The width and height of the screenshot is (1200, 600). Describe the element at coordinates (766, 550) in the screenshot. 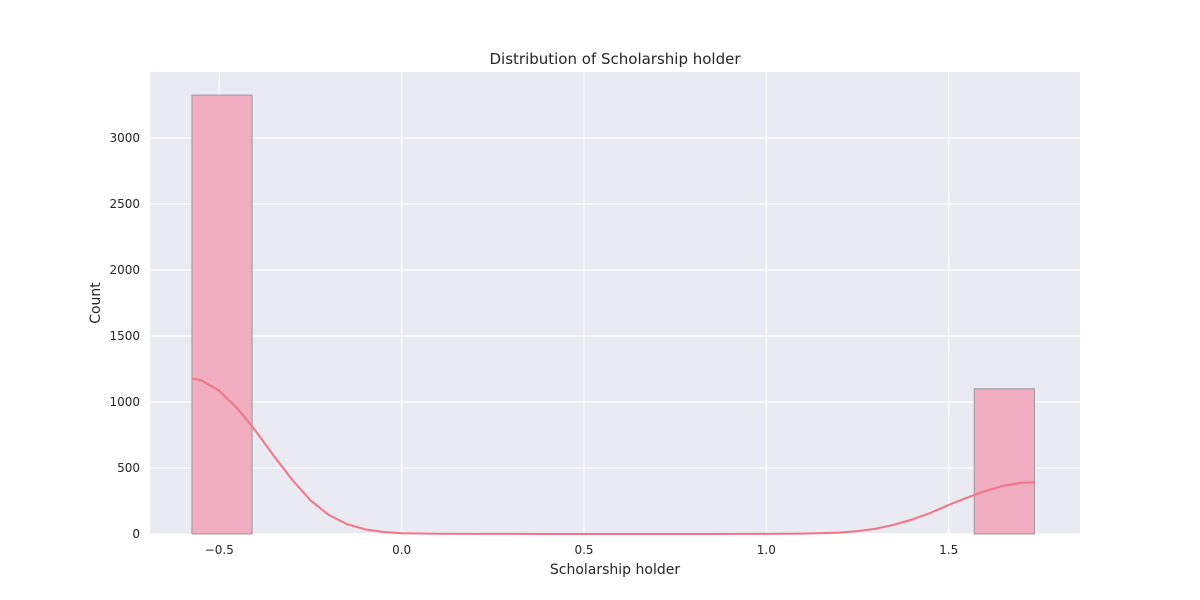

I see `x-tick-label: 1.0` at that location.